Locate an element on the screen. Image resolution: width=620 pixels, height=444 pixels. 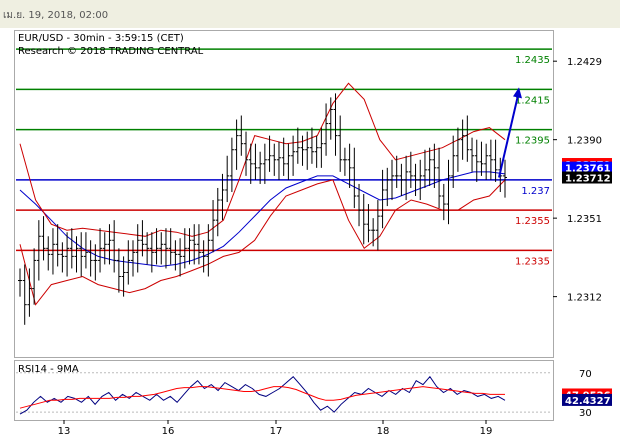
level-label: 1.237 is located at coordinates (535, 191).